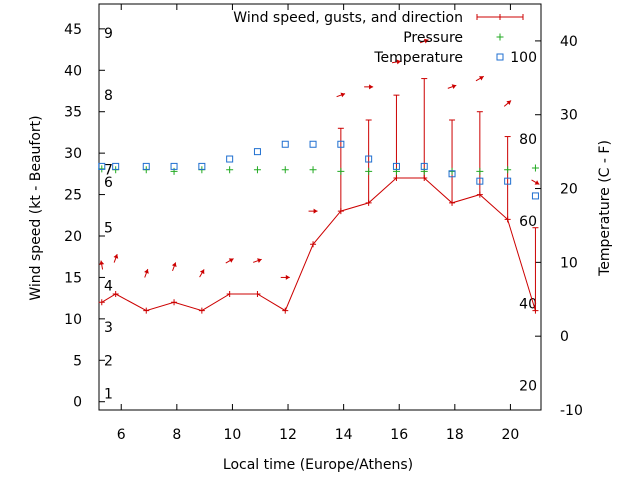  Describe the element at coordinates (399, 435) in the screenshot. I see `x-tick-label: 16` at that location.